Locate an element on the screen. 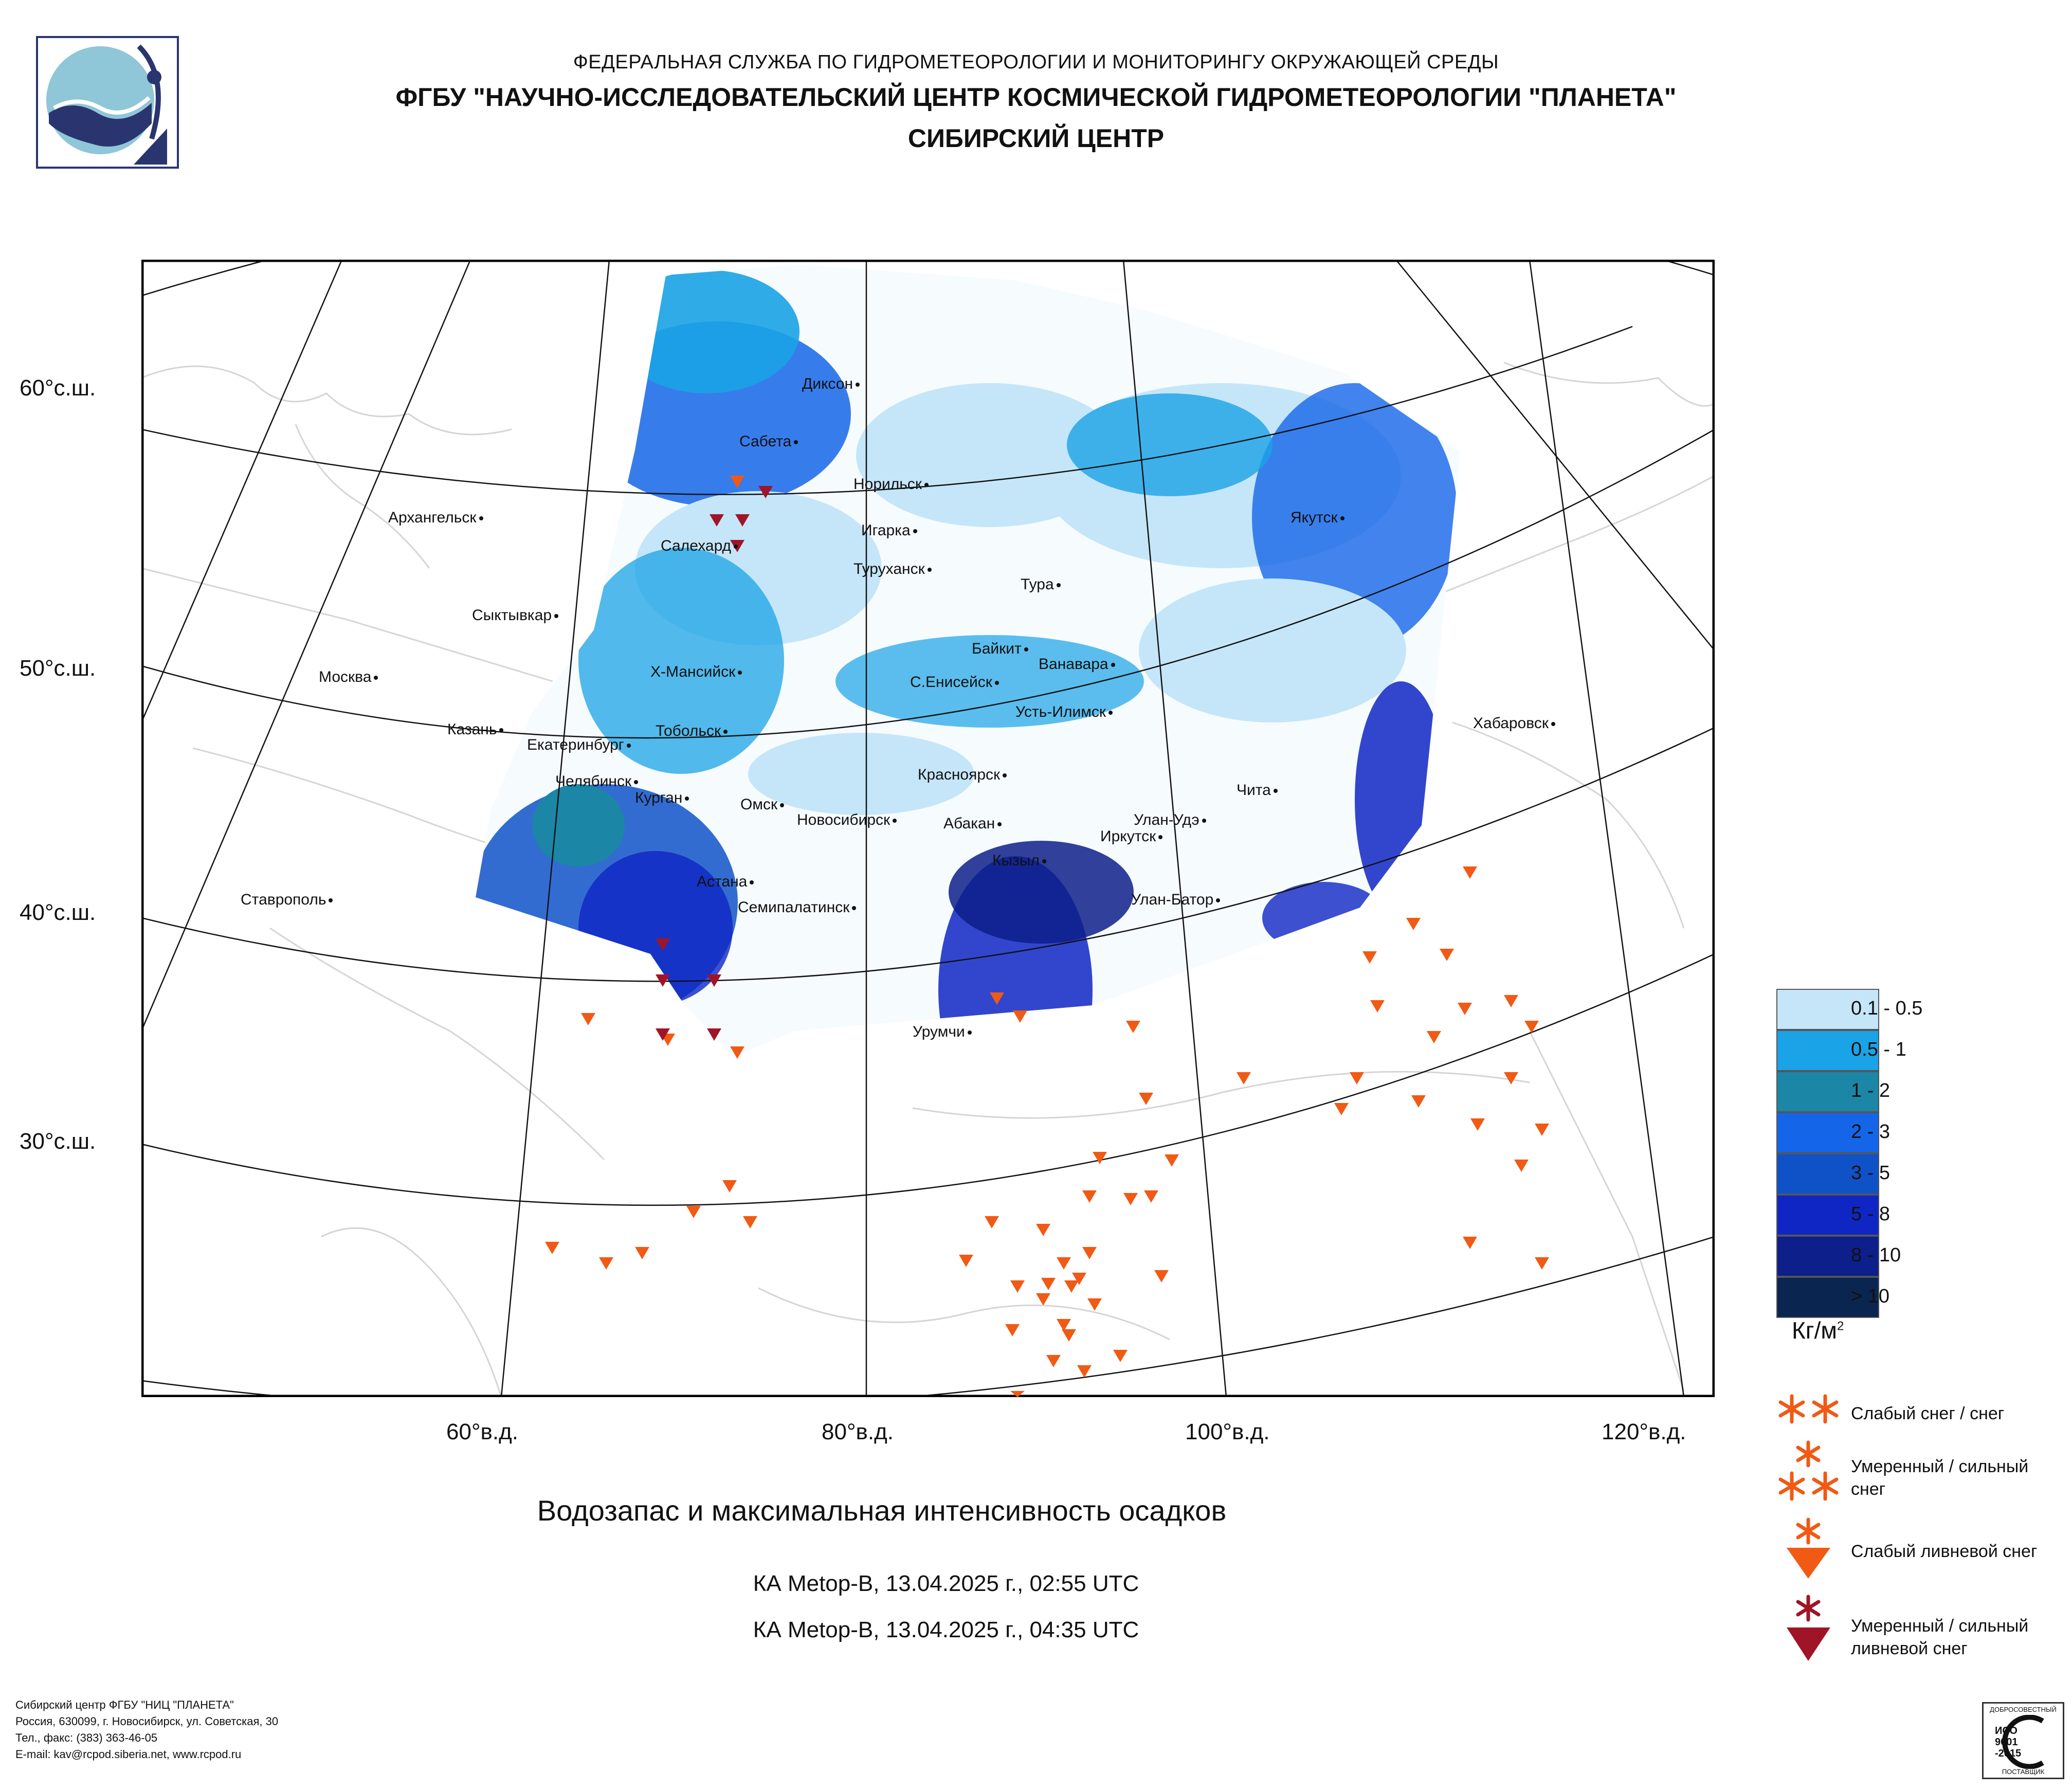 The width and height of the screenshot is (2072, 1791). heavy-shower-snow-icon is located at coordinates (1808, 1628).